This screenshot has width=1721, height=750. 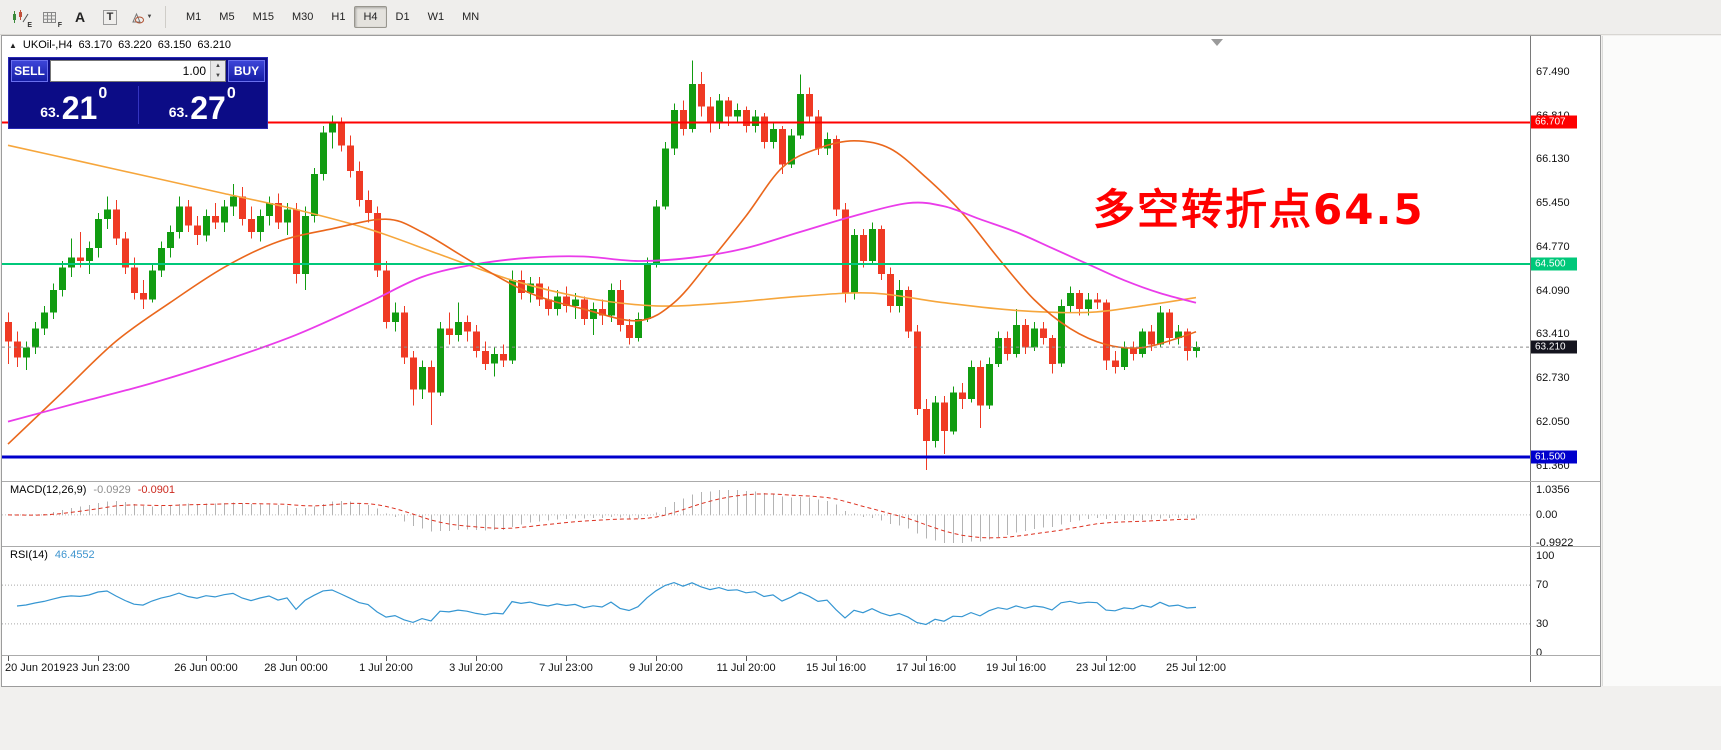 I want to click on timeframe-button-M30: M30, so click(x=302, y=17).